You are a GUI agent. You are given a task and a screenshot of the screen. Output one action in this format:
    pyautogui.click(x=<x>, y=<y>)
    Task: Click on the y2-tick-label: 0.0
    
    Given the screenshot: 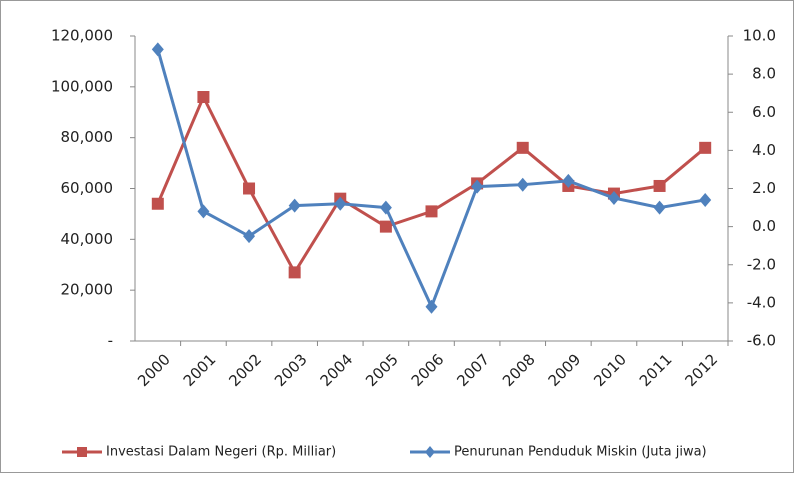 What is the action you would take?
    pyautogui.click(x=764, y=226)
    